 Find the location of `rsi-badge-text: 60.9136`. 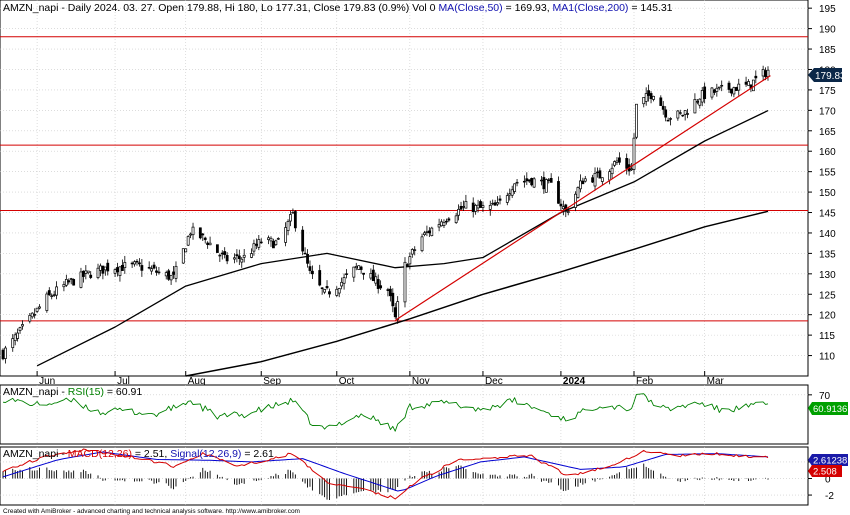

rsi-badge-text: 60.9136 is located at coordinates (830, 409).